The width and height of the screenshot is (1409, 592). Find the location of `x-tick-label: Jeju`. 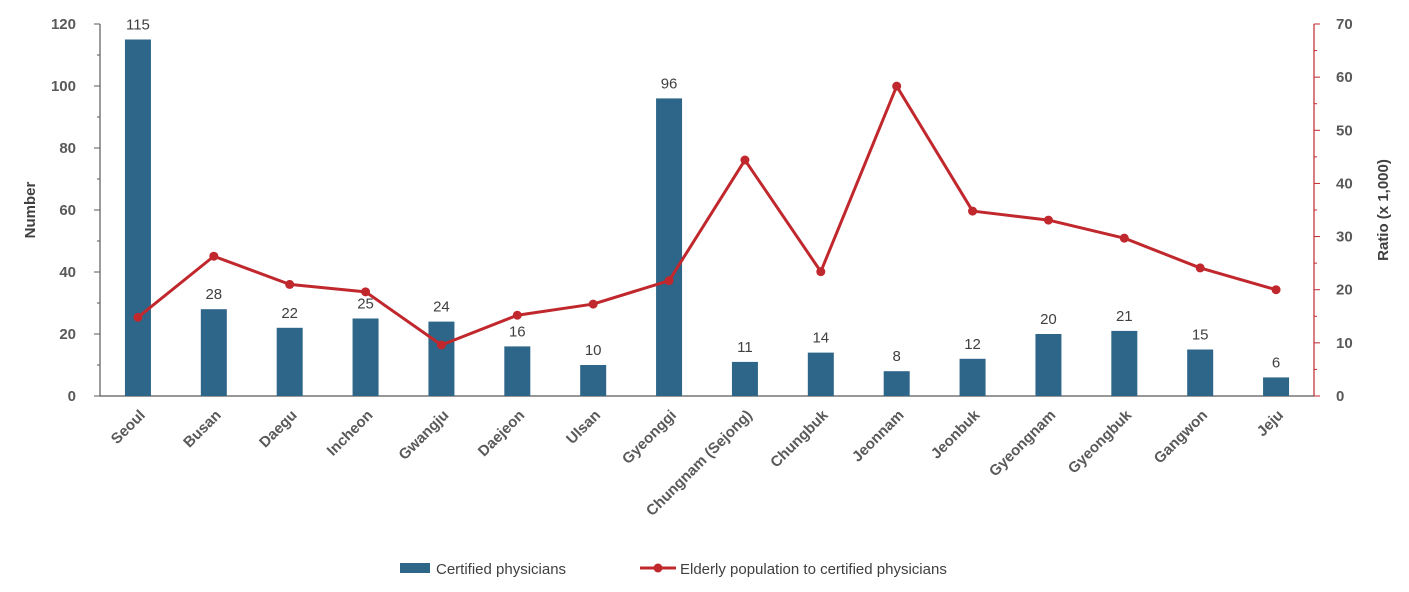

x-tick-label: Jeju is located at coordinates (1270, 423).